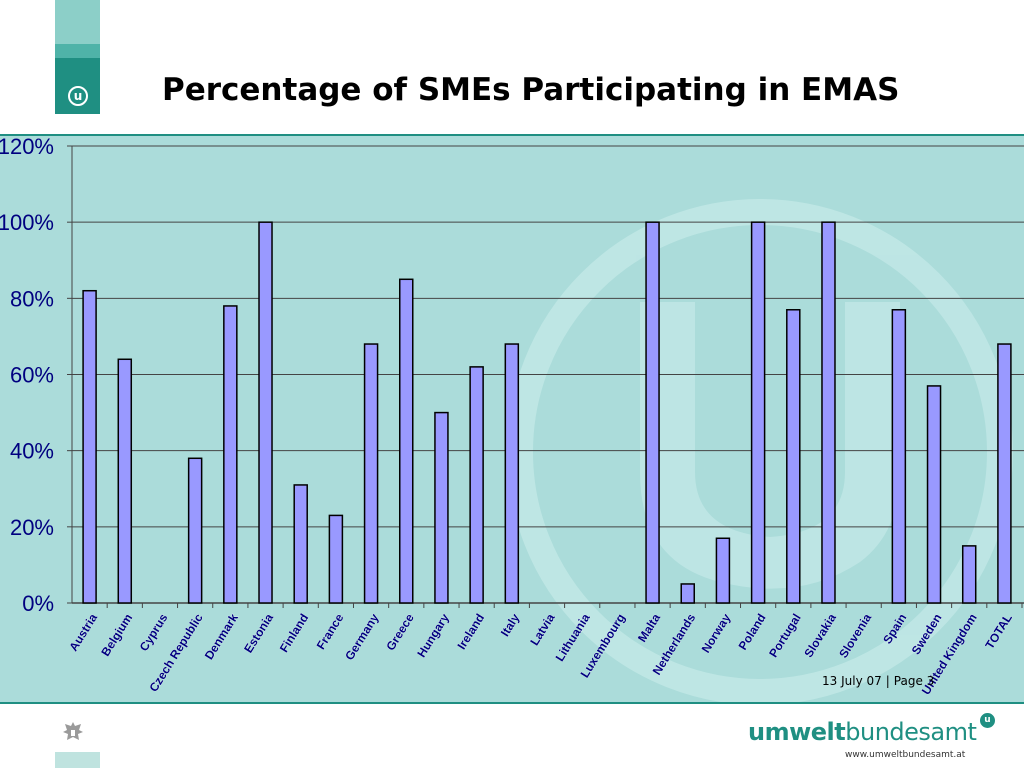 The image size is (1024, 768). I want to click on y-tick-label: 120%, so click(27, 147).